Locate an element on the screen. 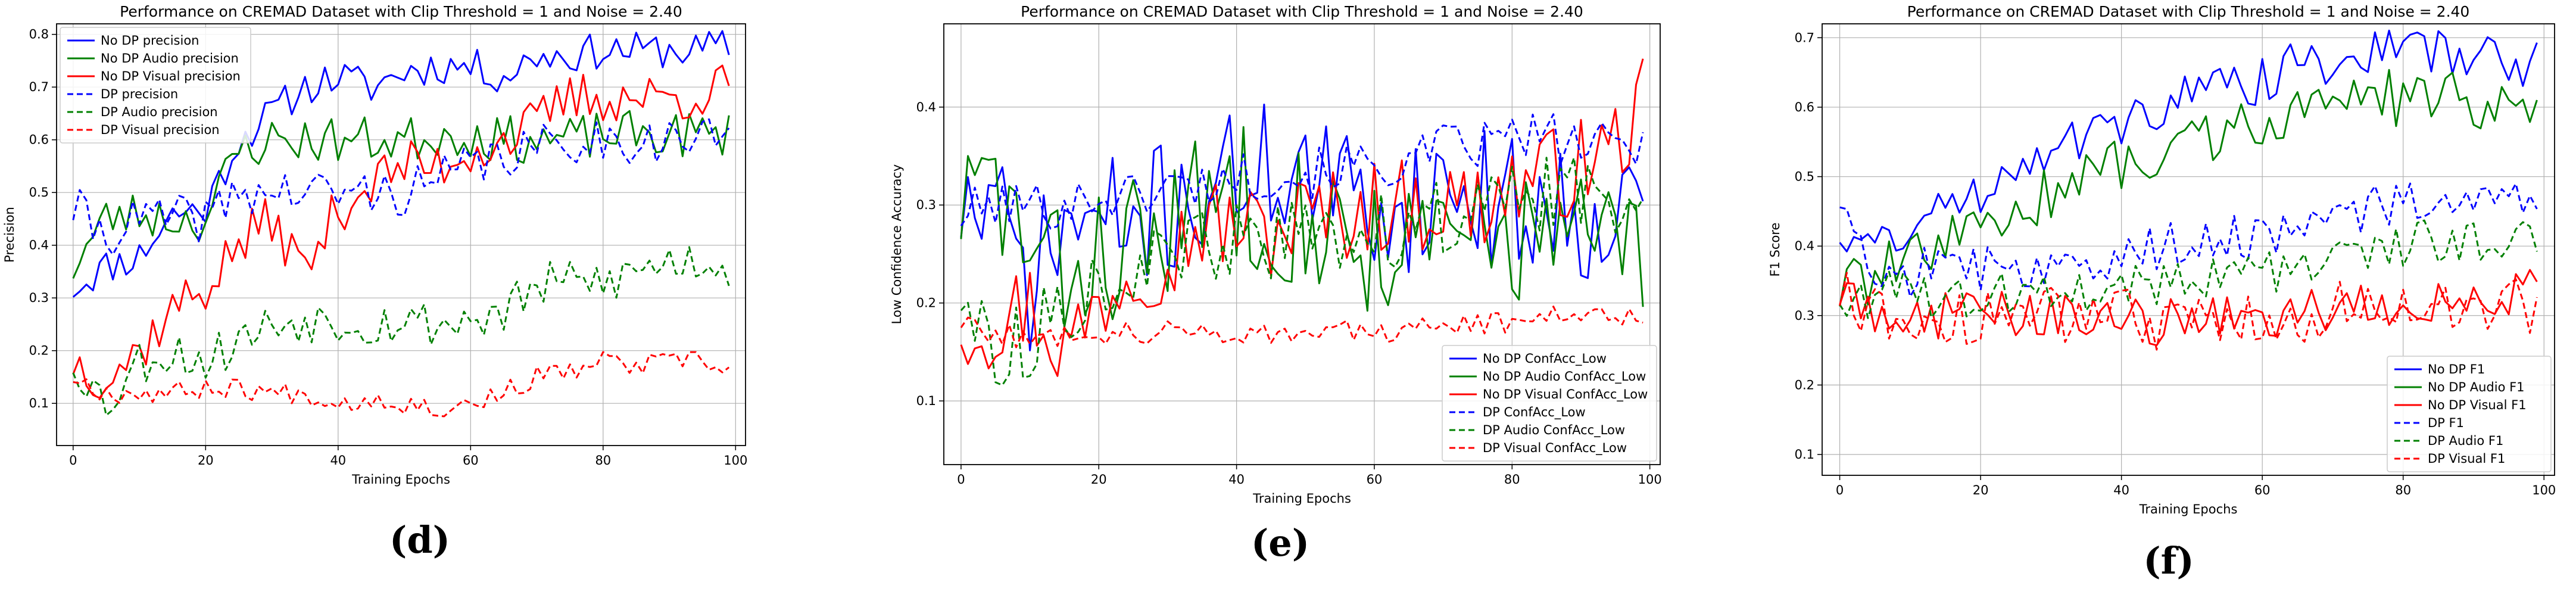 Image resolution: width=2576 pixels, height=601 pixels. series-line-dp-visual-f1 is located at coordinates (2188, 311).